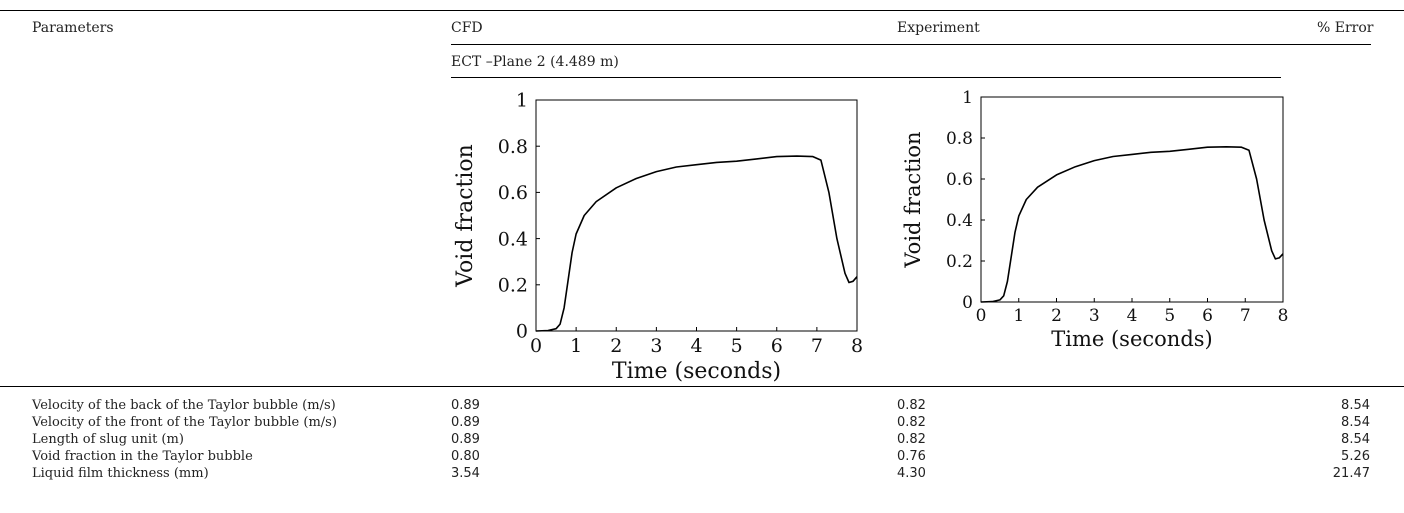 The image size is (1404, 513). What do you see at coordinates (911, 473) in the screenshot?
I see `experiment-value: 4.30` at bounding box center [911, 473].